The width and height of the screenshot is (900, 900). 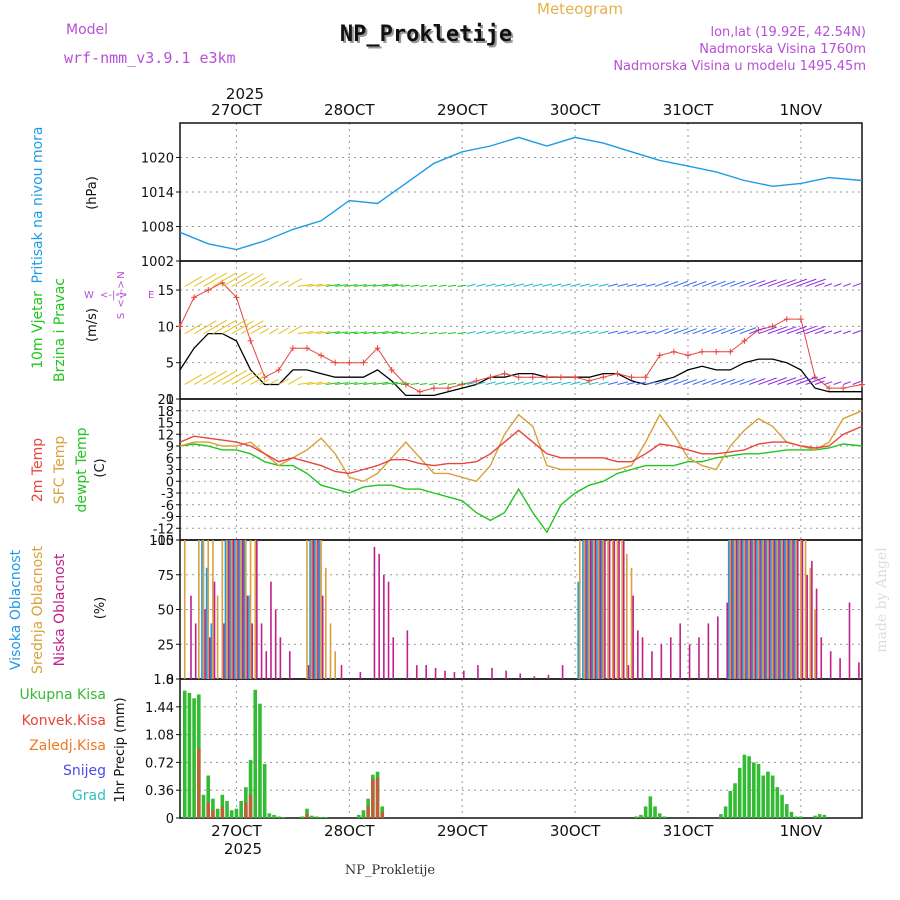 What do you see at coordinates (92, 325) in the screenshot?
I see `wind-unit: (m/s)` at bounding box center [92, 325].